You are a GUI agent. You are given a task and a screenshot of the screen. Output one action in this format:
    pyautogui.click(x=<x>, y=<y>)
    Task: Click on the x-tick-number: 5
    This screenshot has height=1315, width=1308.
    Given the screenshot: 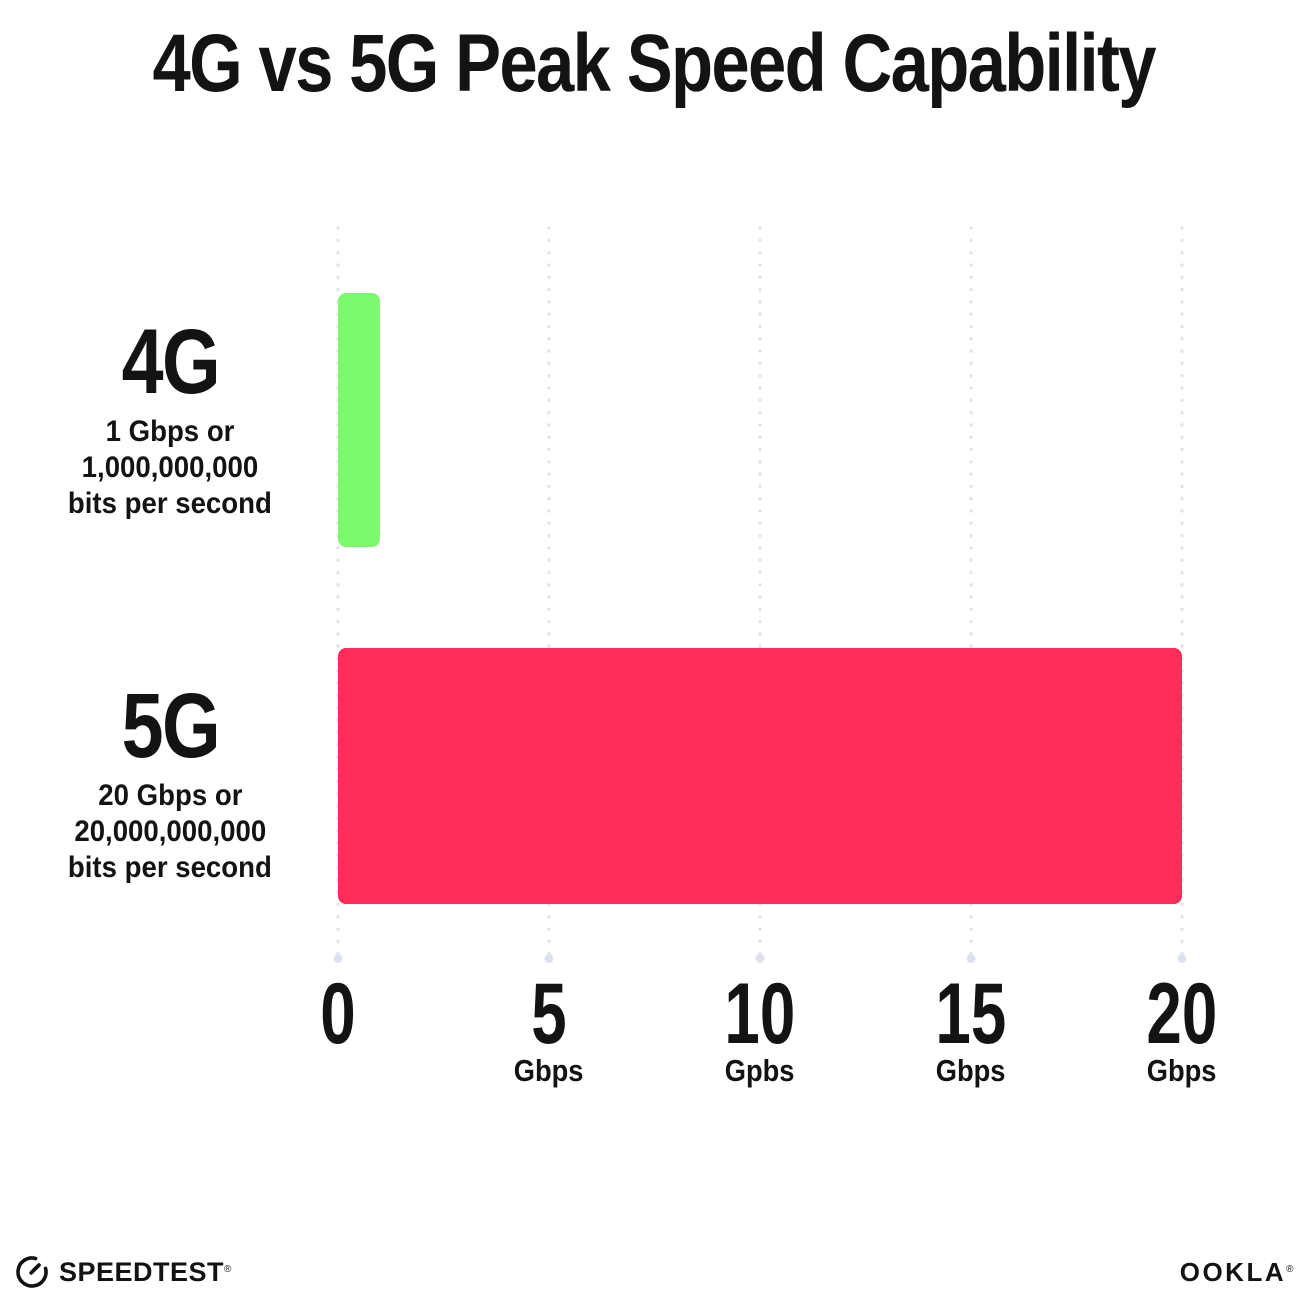 What is the action you would take?
    pyautogui.click(x=549, y=1014)
    